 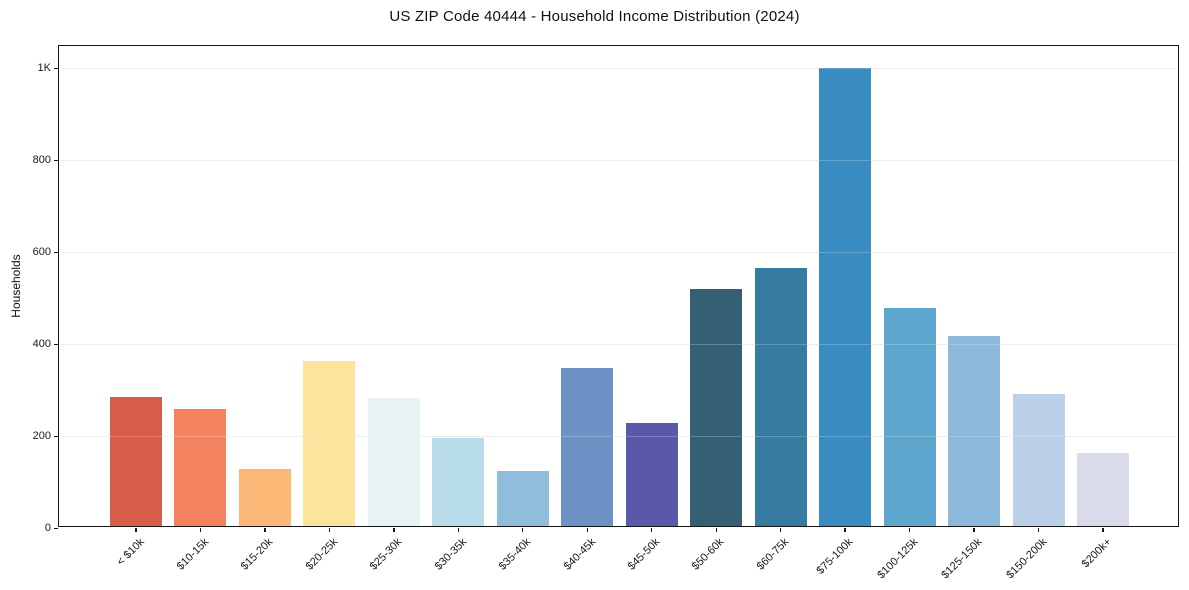 What do you see at coordinates (962, 559) in the screenshot?
I see `x-tick-label-text: $125-150k` at bounding box center [962, 559].